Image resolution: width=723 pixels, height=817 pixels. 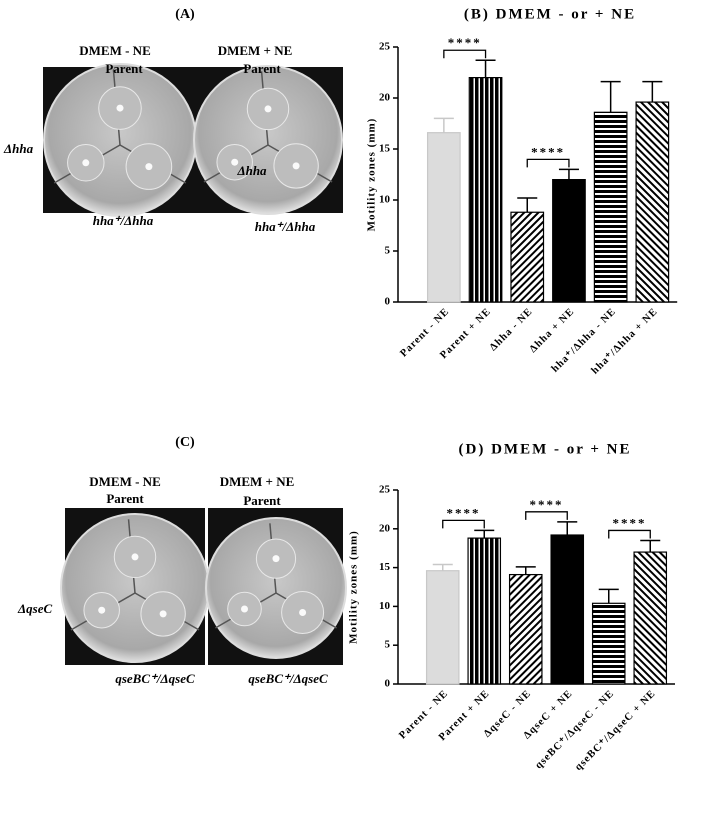 I want to click on chart-title: (D) DMEM - or + NE, so click(x=545, y=449).